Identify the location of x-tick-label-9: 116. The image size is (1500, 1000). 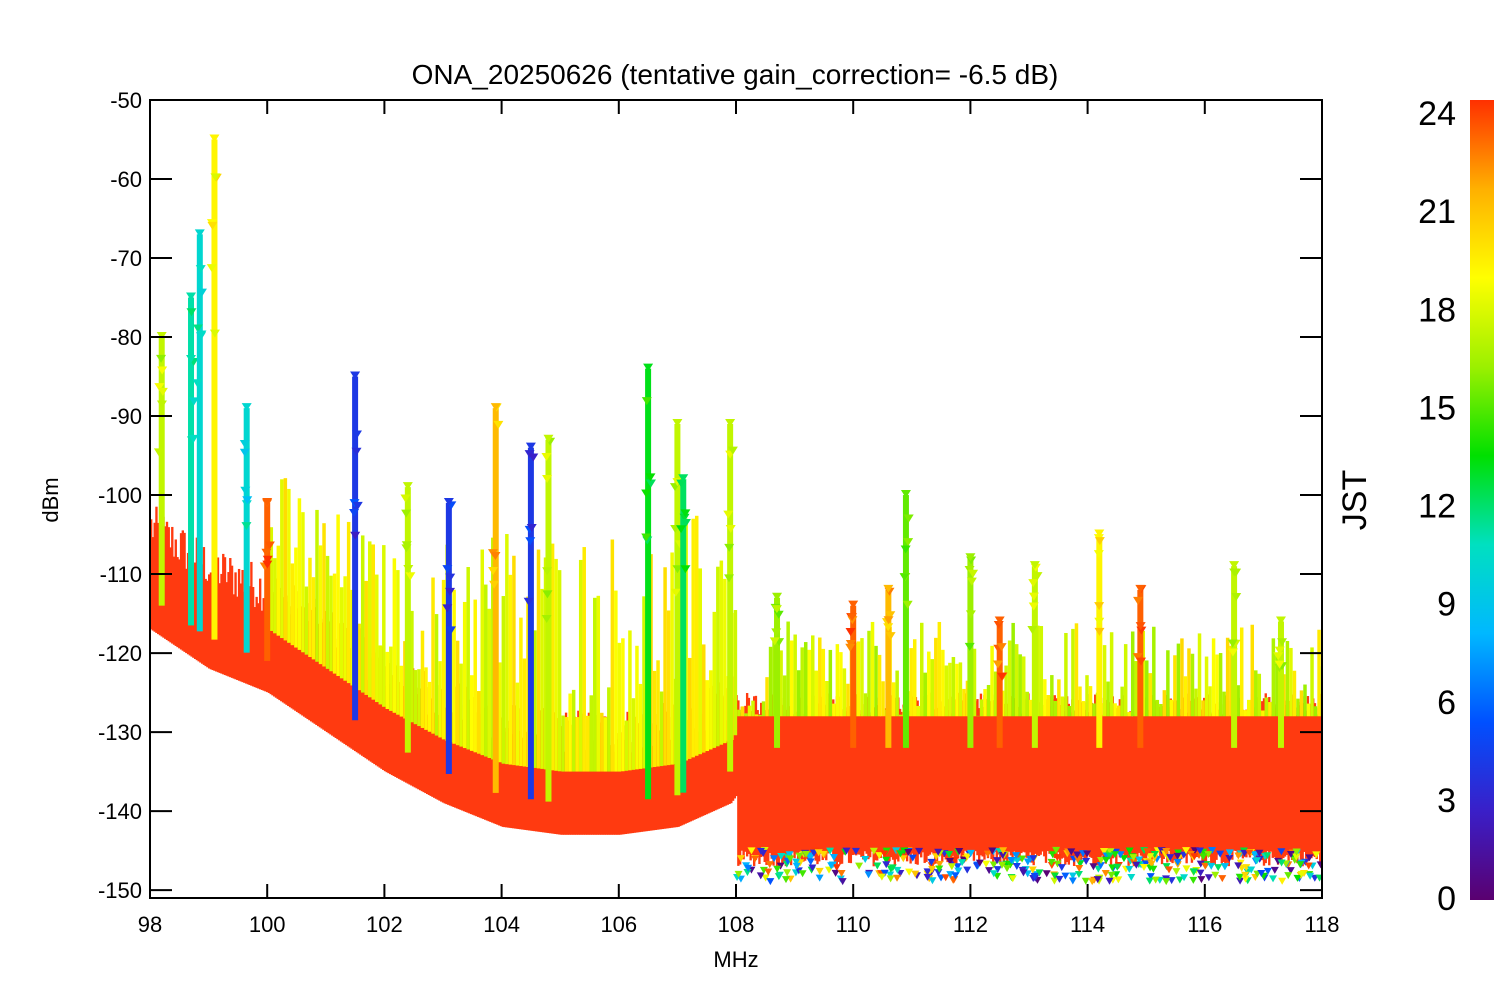
(1204, 924).